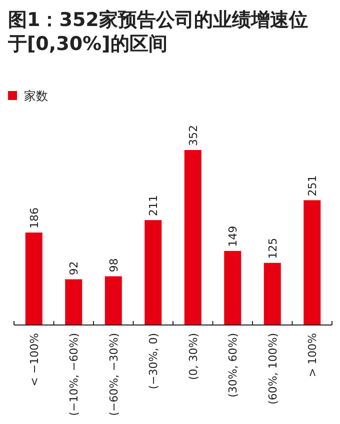 This screenshot has width=340, height=424. Describe the element at coordinates (34, 218) in the screenshot. I see `data-label: 186` at that location.